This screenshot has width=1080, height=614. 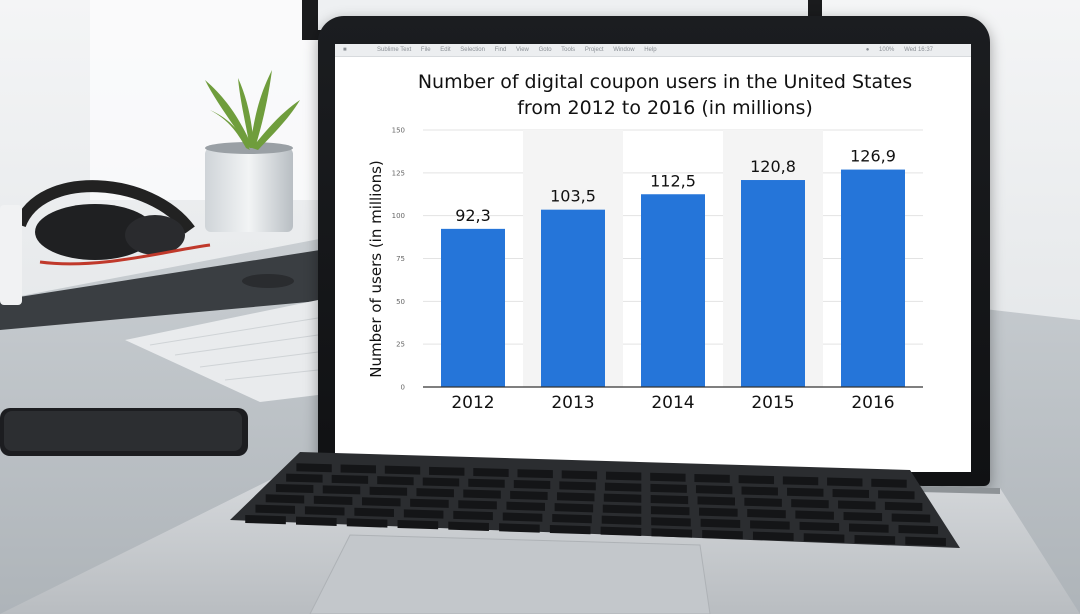 I want to click on data-label-2013: 103,5, so click(x=573, y=196).